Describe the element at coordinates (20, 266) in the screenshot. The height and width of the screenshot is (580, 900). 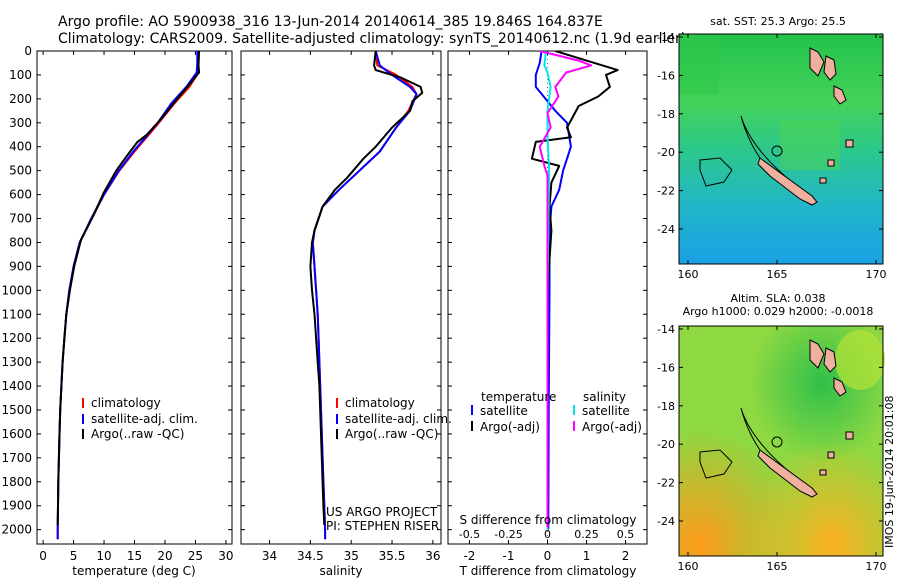
I see `y-tick-label: 900` at that location.